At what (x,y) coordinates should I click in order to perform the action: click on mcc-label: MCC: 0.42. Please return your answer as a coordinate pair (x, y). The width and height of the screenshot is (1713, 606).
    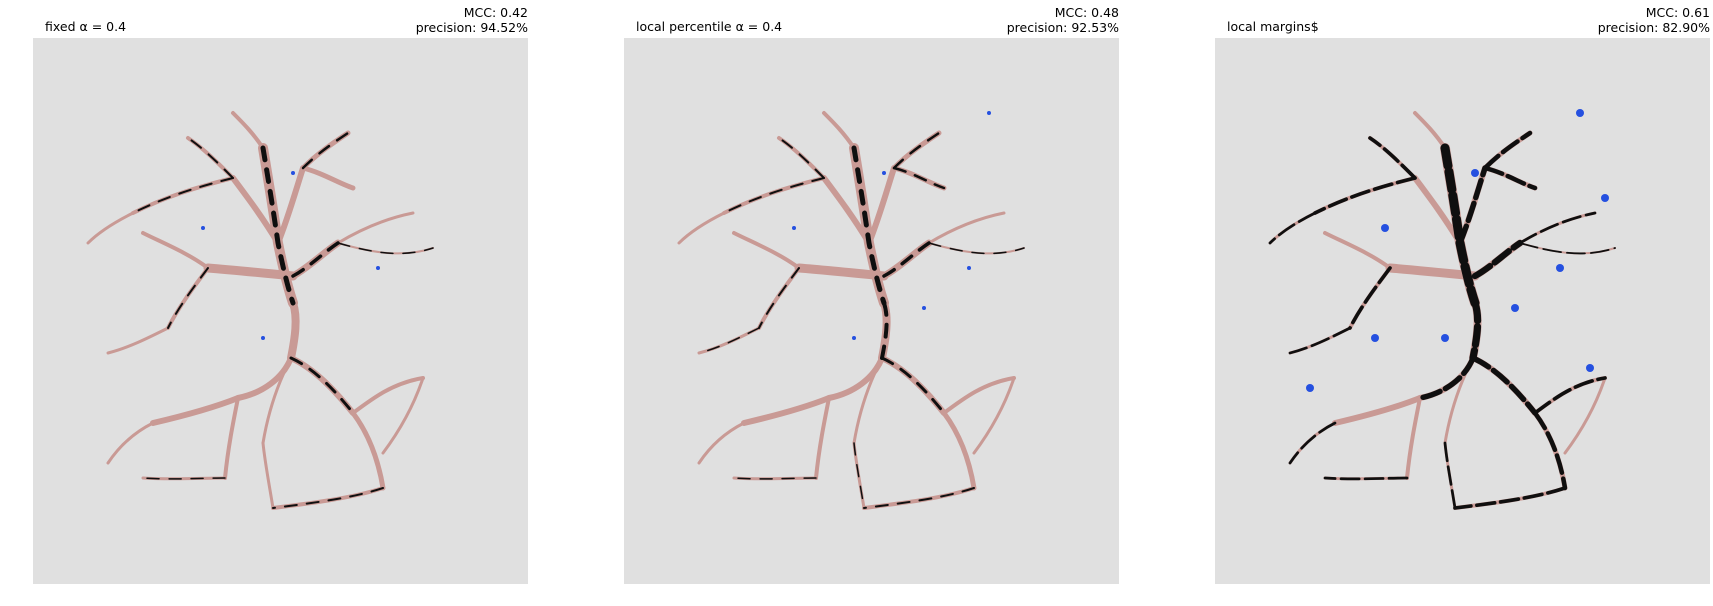
    Looking at the image, I should click on (495, 12).